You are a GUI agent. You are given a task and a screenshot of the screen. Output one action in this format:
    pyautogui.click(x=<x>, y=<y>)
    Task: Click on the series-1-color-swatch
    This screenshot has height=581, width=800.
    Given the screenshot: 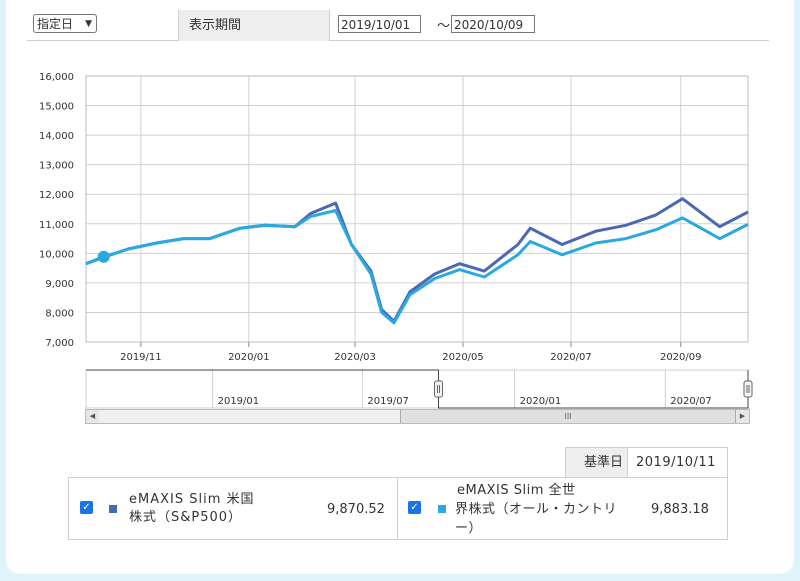 What is the action you would take?
    pyautogui.click(x=113, y=509)
    